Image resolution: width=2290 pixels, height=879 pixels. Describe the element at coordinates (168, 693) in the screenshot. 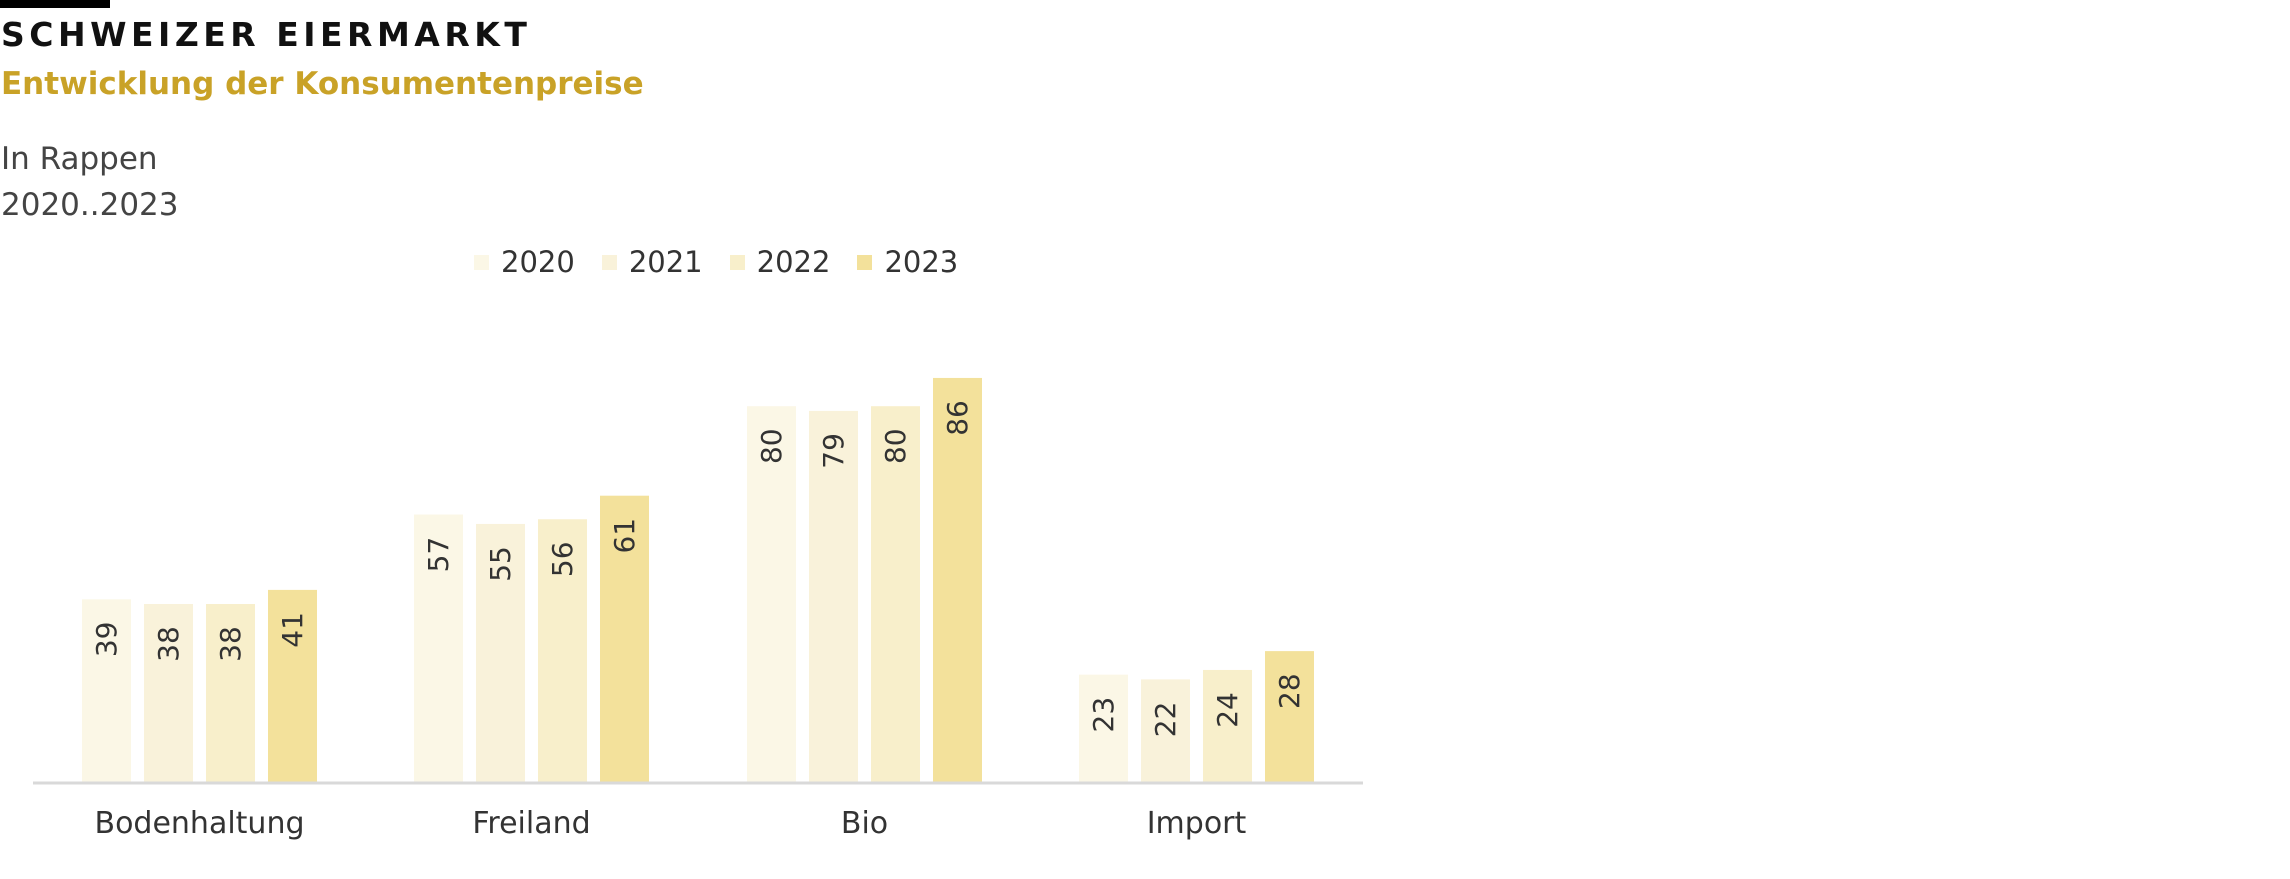

I see `bar-bodenhaltung-2021` at that location.